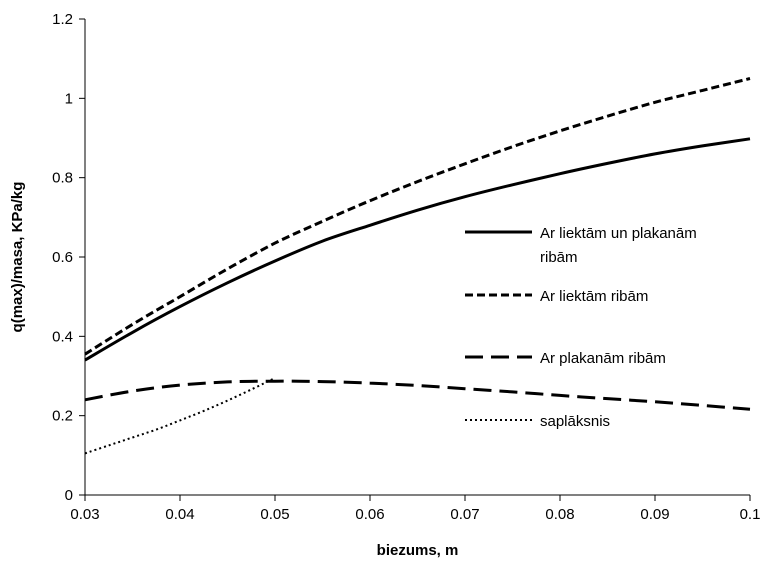  I want to click on x-axis-title: biezums, m, so click(418, 550).